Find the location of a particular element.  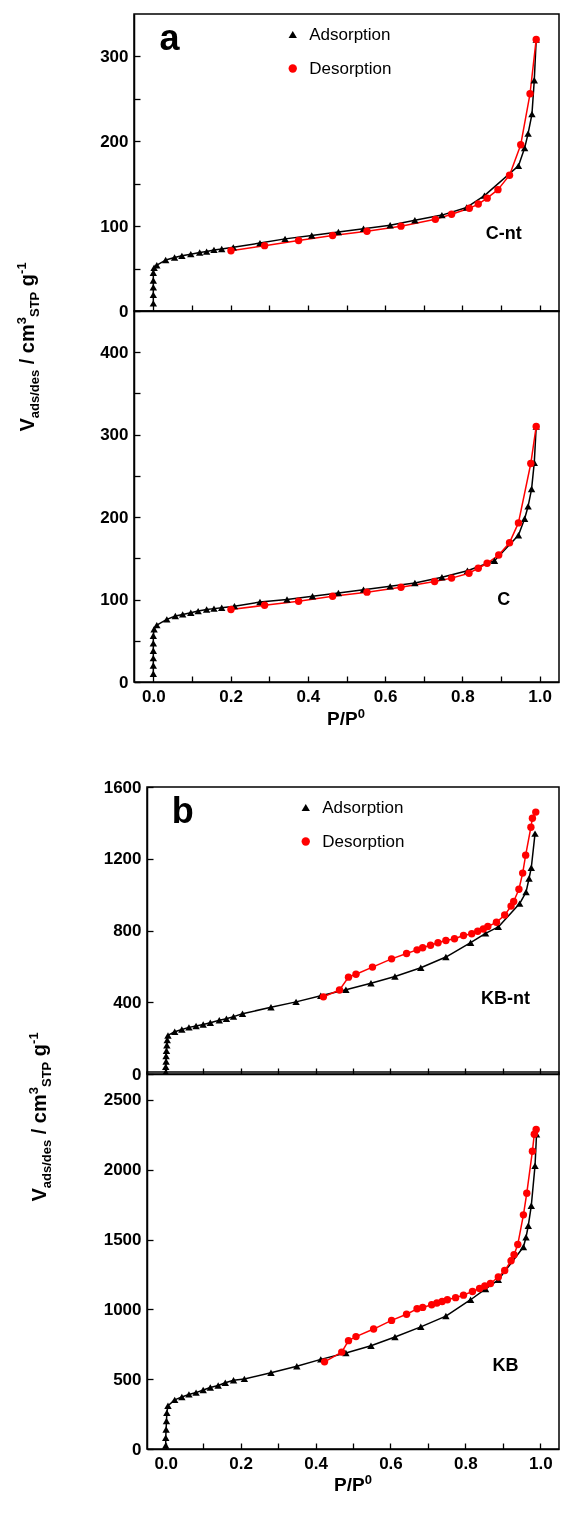

y-tick-label: 1000 is located at coordinates (122, 1309).